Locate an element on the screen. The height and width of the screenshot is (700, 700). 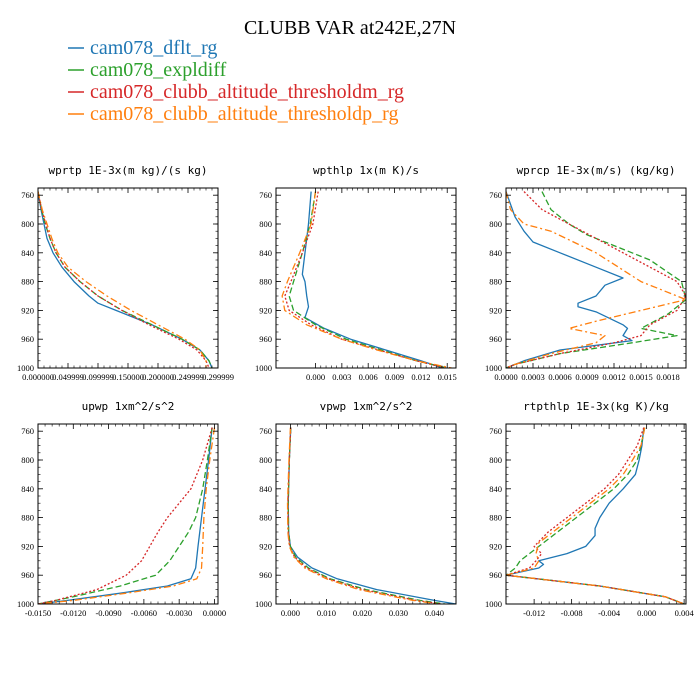
x-tick-label: -0.008 is located at coordinates (572, 613).